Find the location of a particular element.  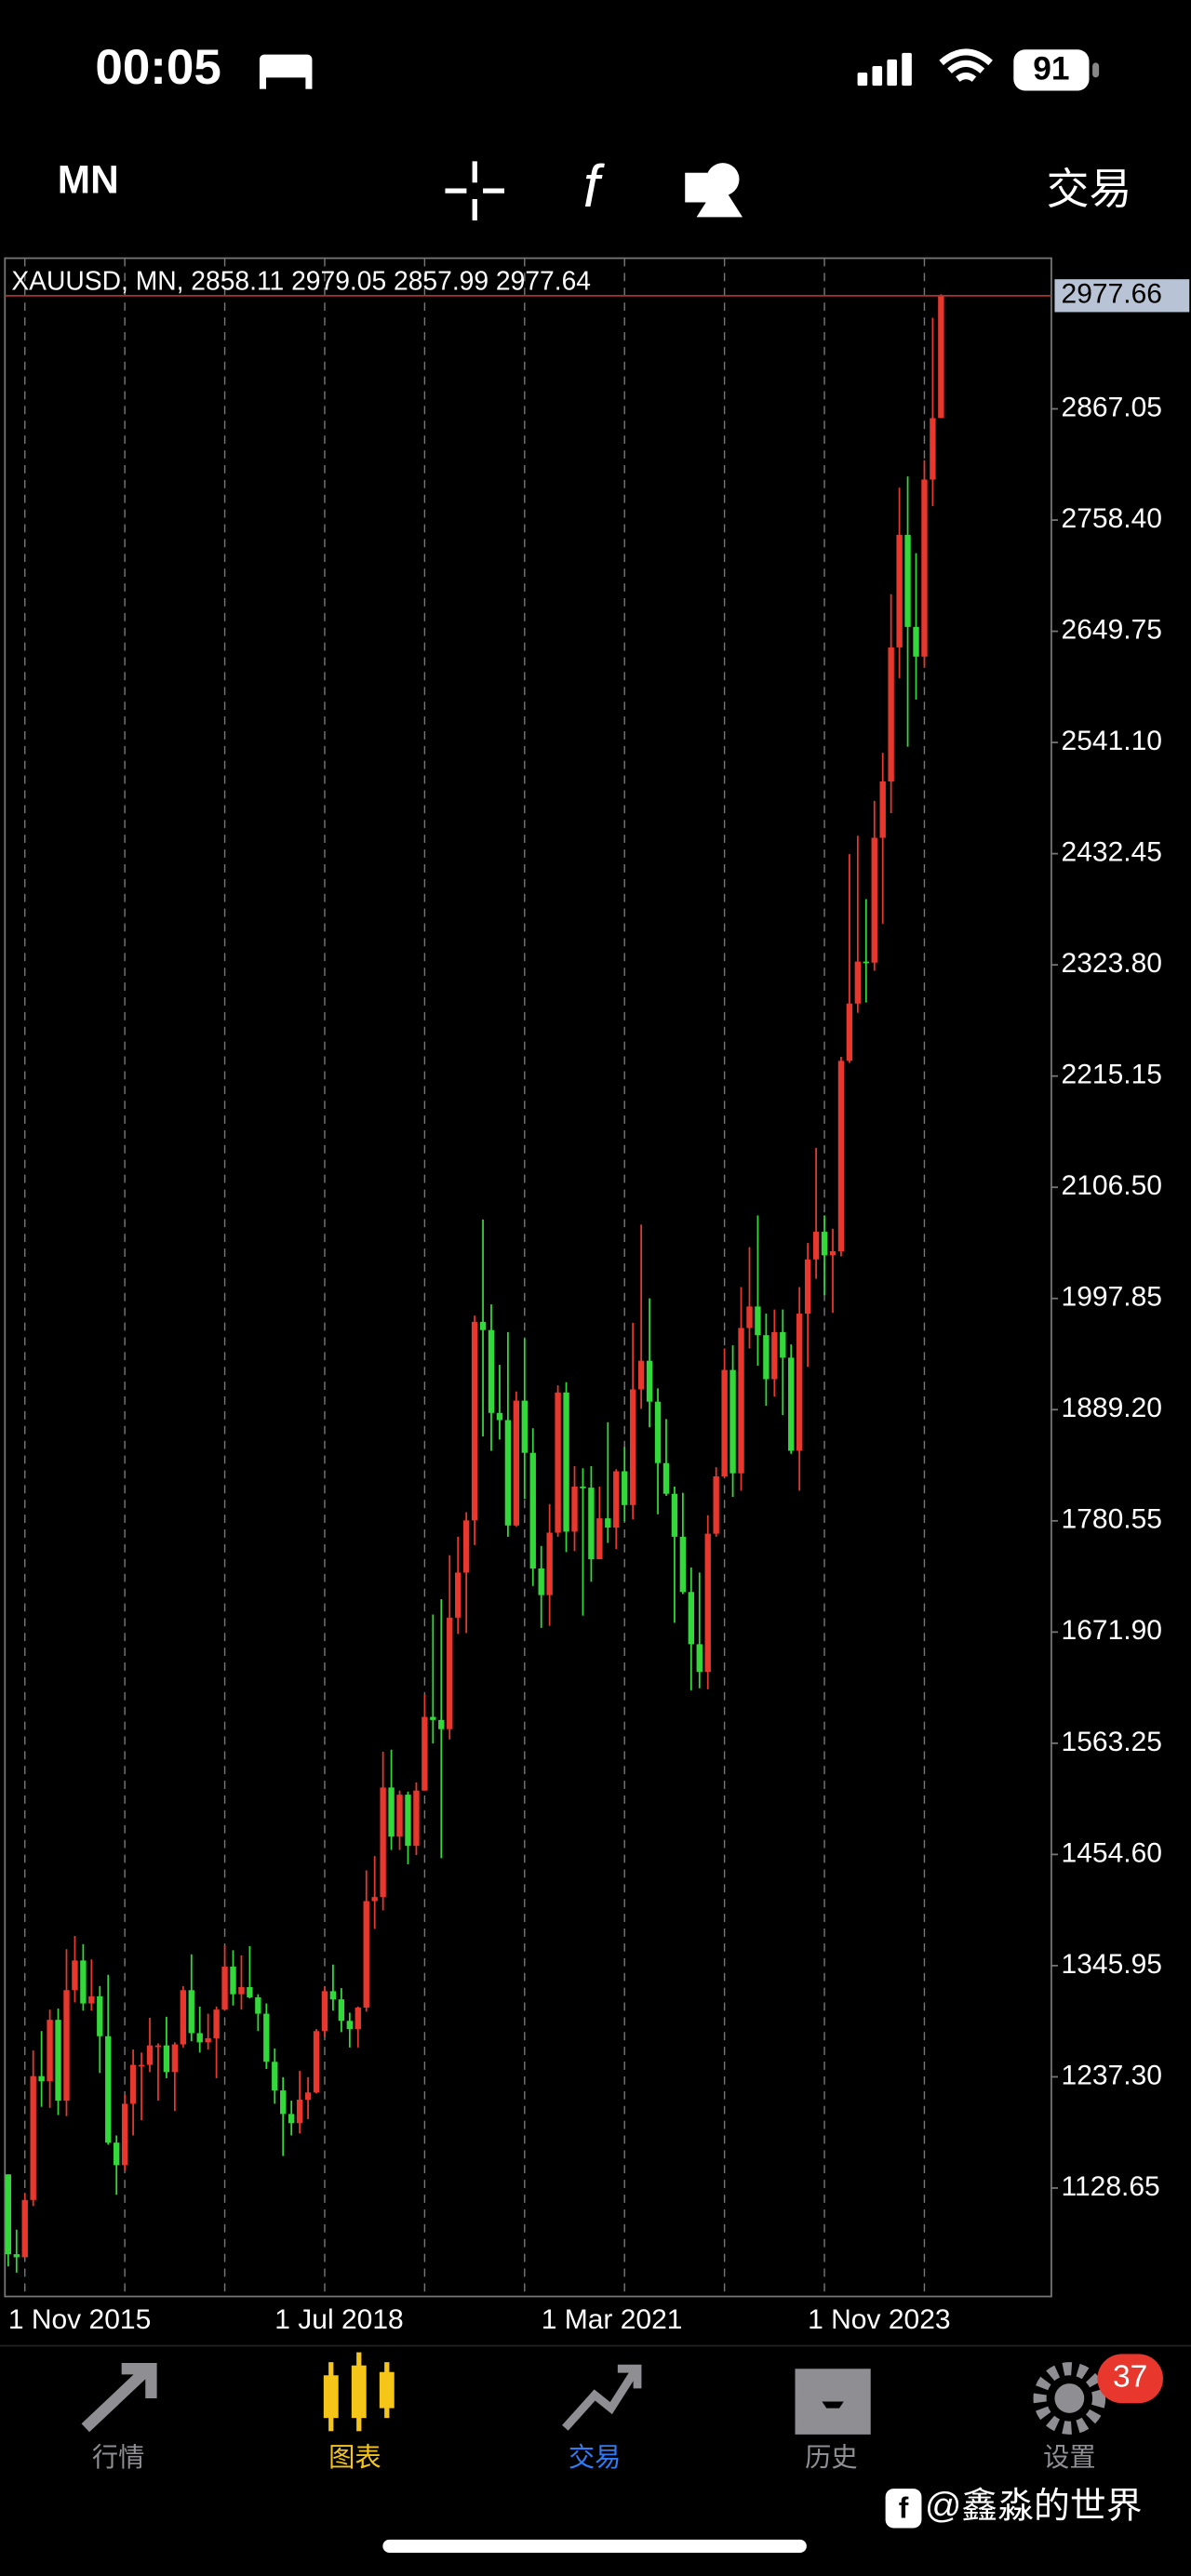

sleep-icon is located at coordinates (286, 71).